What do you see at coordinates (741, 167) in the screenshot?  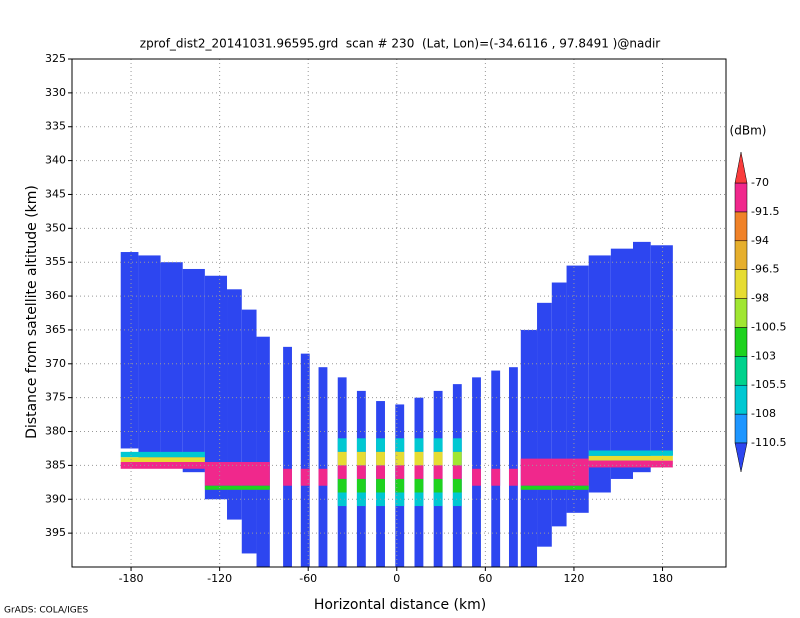 I see `colorbar-over` at bounding box center [741, 167].